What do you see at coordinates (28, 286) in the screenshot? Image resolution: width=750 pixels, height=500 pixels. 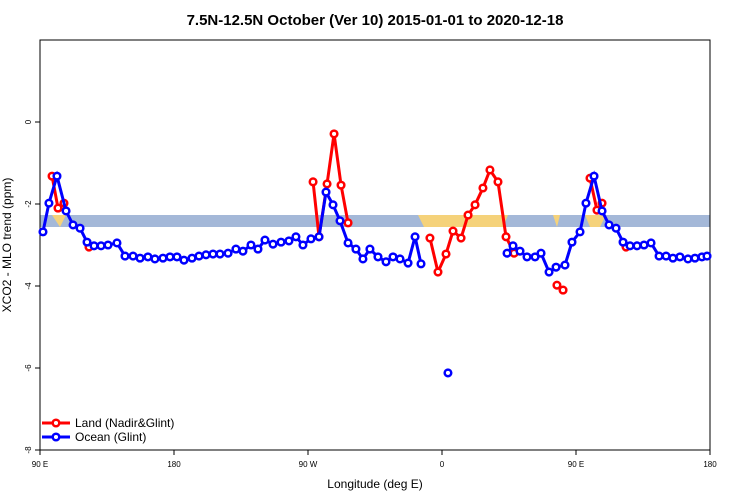 I see `y-tick-label: -4` at bounding box center [28, 286].